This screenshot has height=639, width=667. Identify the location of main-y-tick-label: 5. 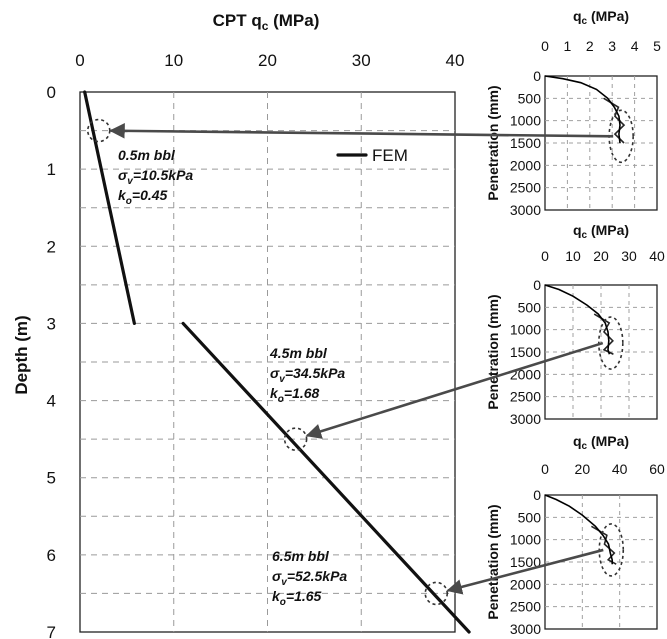
(51, 478).